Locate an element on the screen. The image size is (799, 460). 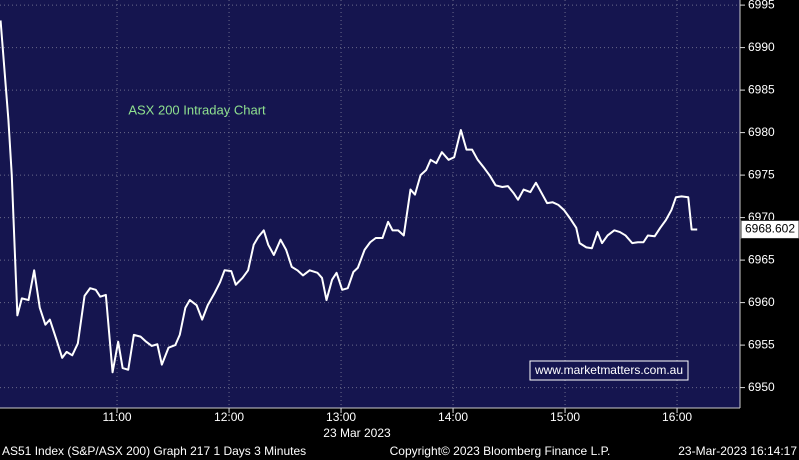
last-value-label: 6968.602 is located at coordinates (770, 229).